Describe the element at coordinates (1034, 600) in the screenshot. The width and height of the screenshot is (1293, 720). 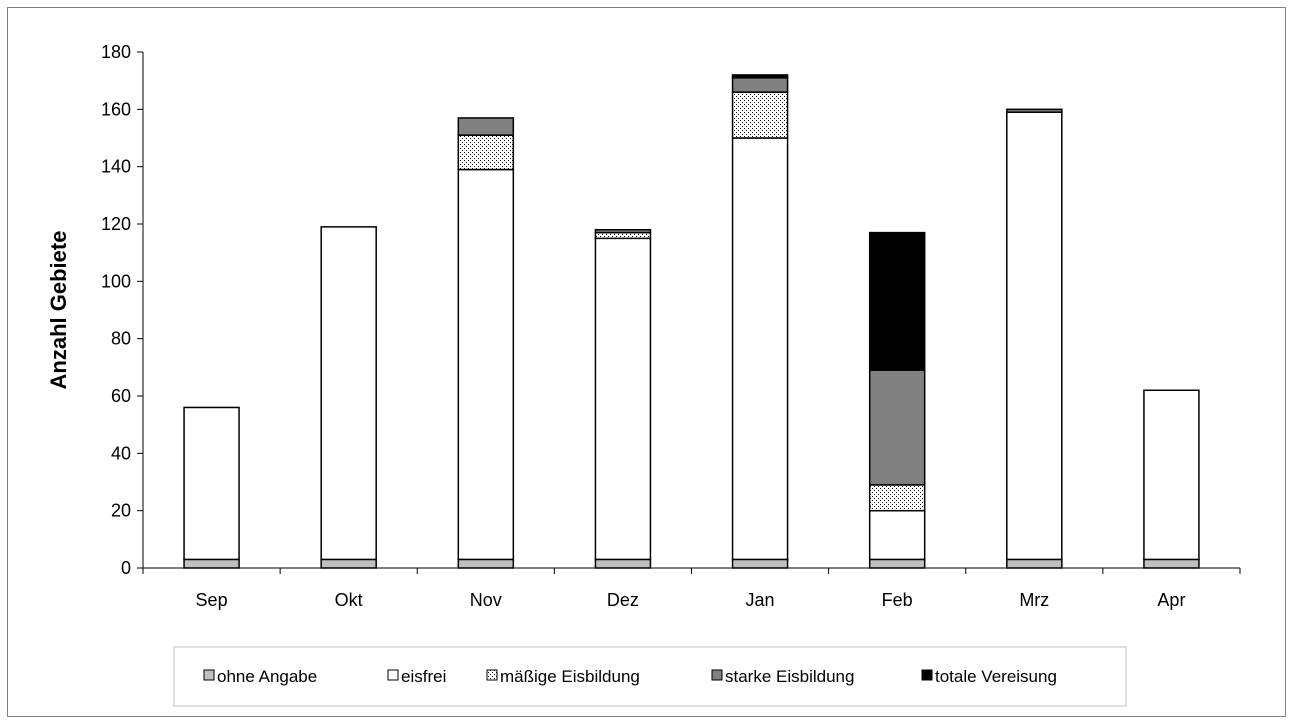
I see `x-tick-label: Mrz` at that location.